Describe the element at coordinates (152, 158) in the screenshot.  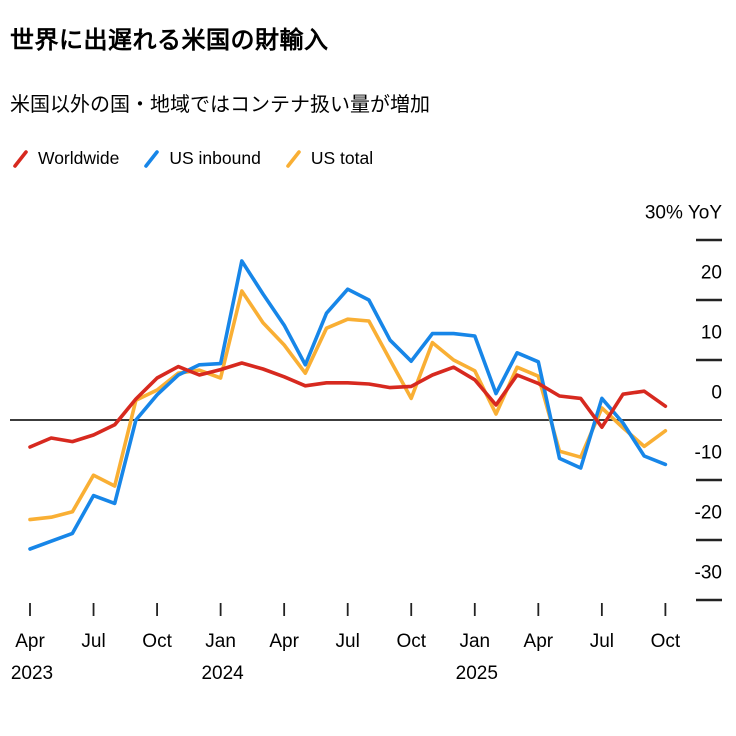
I see `us-inbound-line-swatch-icon` at that location.